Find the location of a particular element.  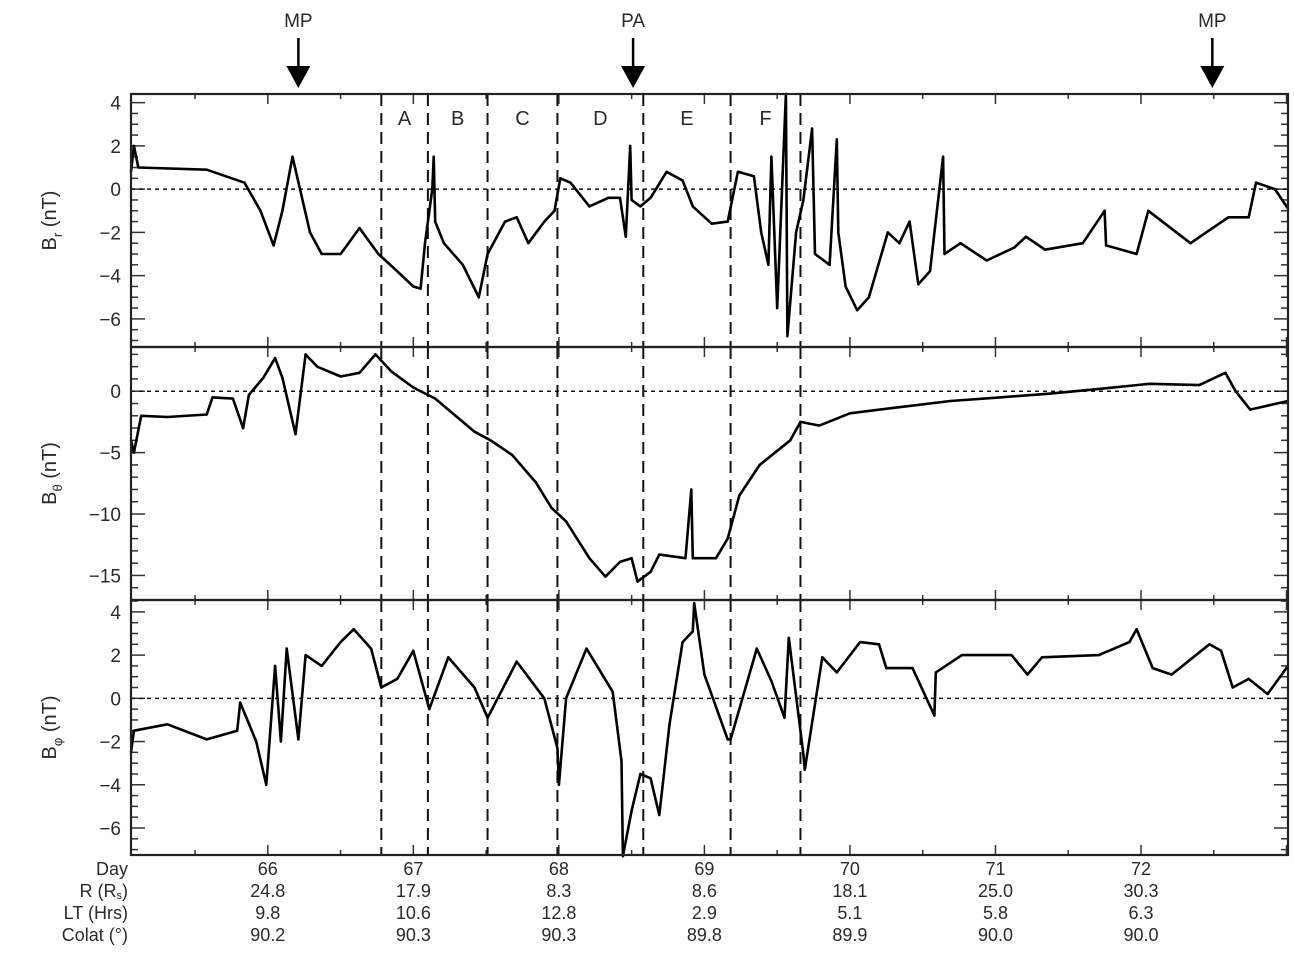

marker-label-mp: MP is located at coordinates (1212, 21).